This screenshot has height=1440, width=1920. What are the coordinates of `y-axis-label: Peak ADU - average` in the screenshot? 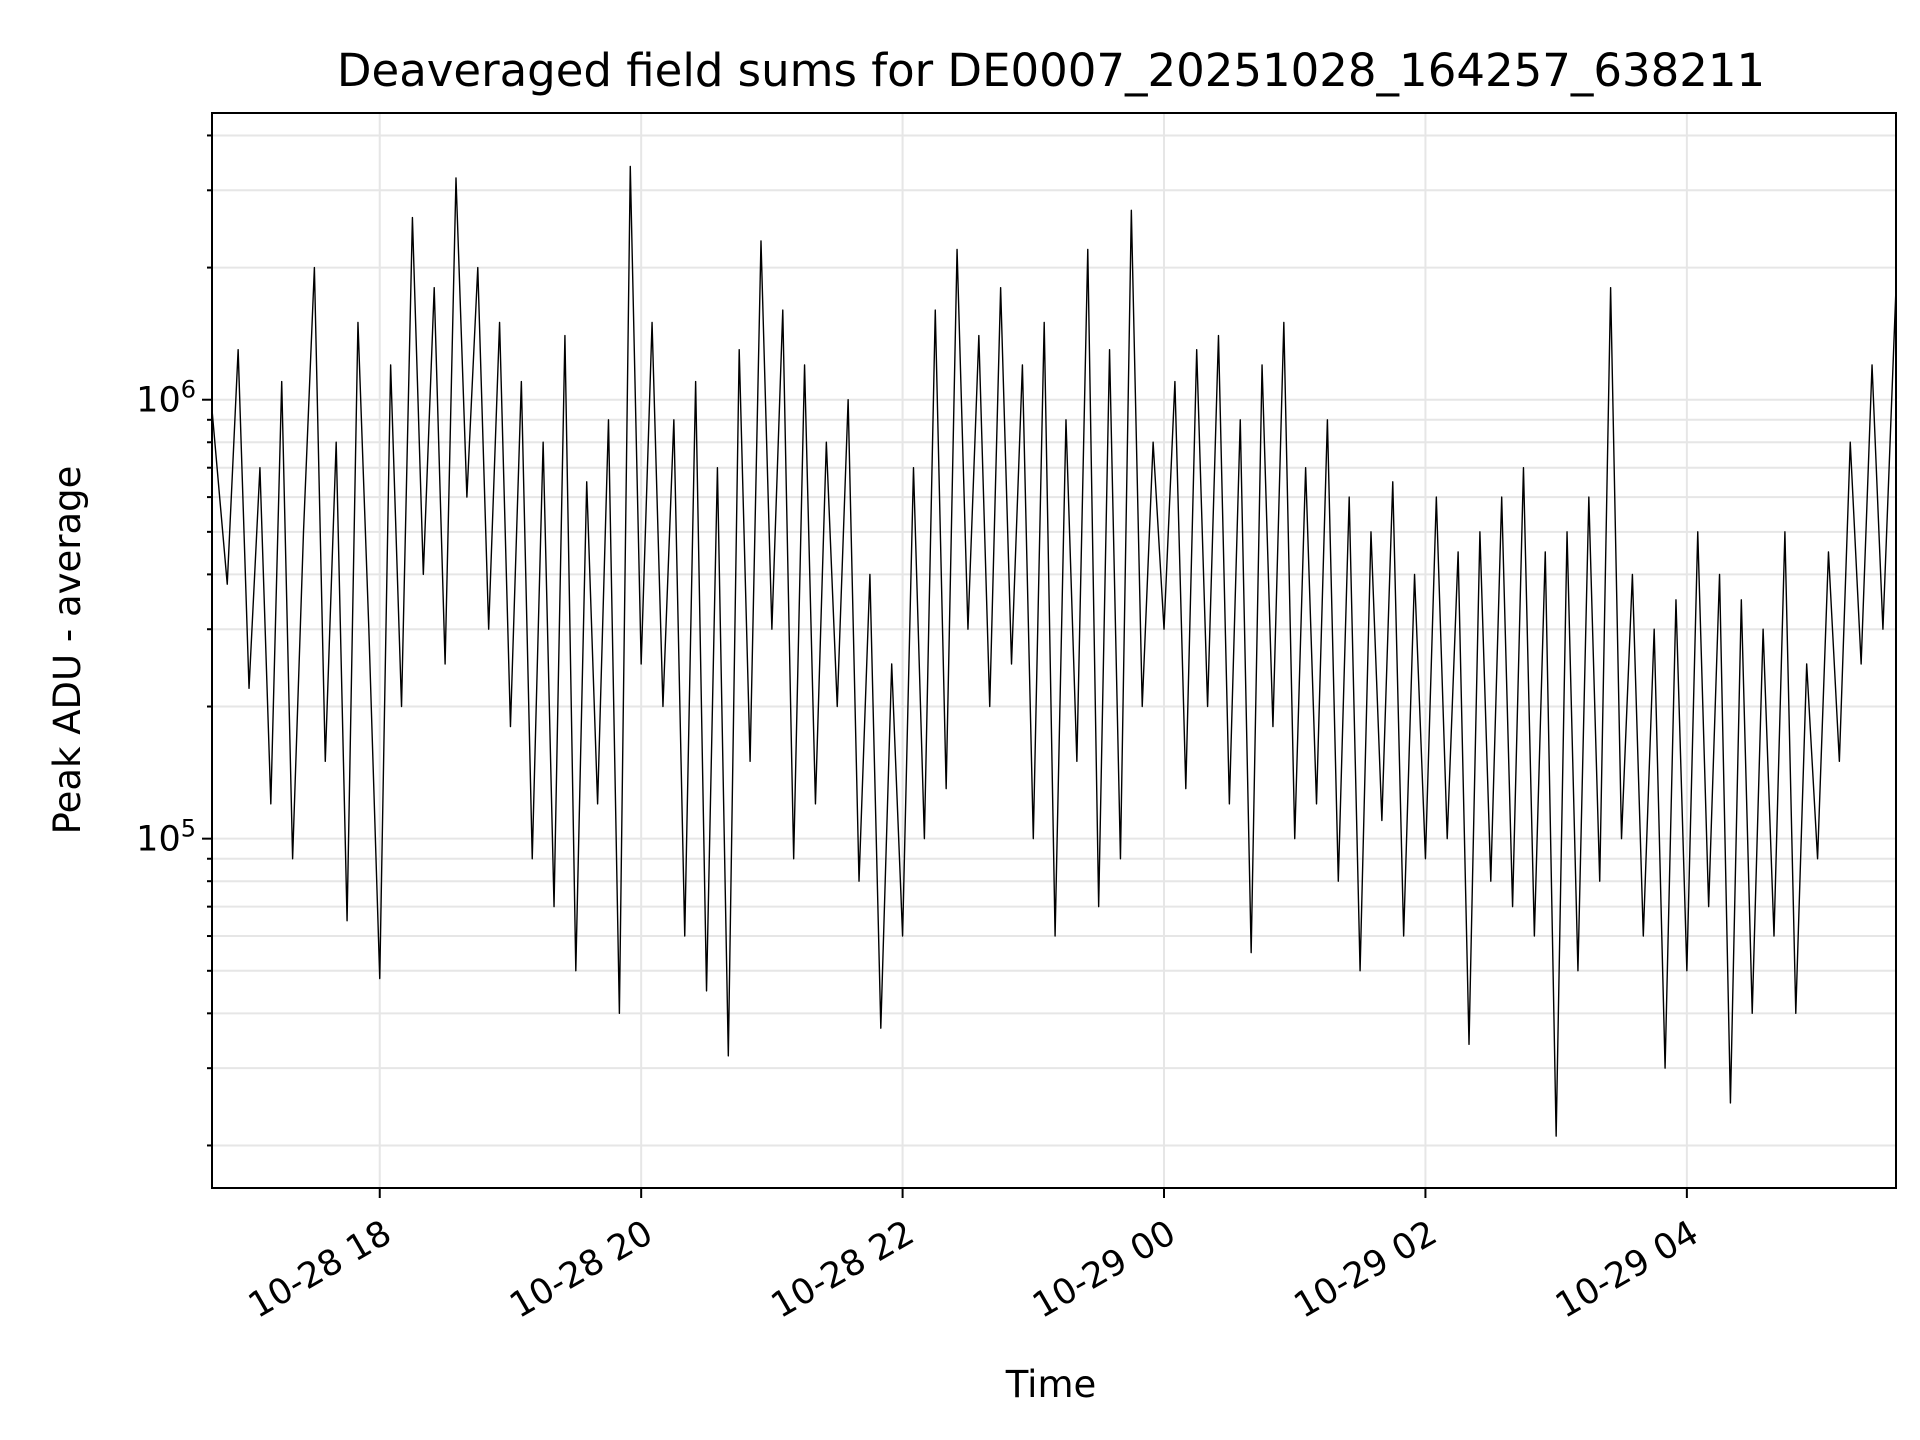 It's located at (67, 650).